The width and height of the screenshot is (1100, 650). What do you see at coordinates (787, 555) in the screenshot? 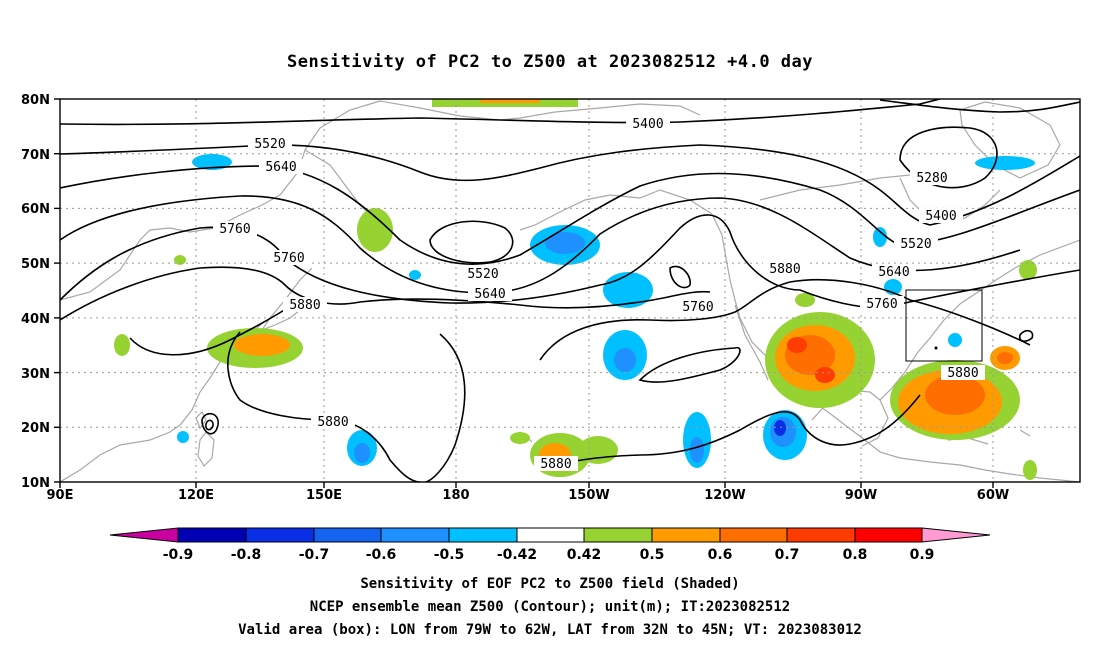
I see `colorbar-label: 0.7` at bounding box center [787, 555].